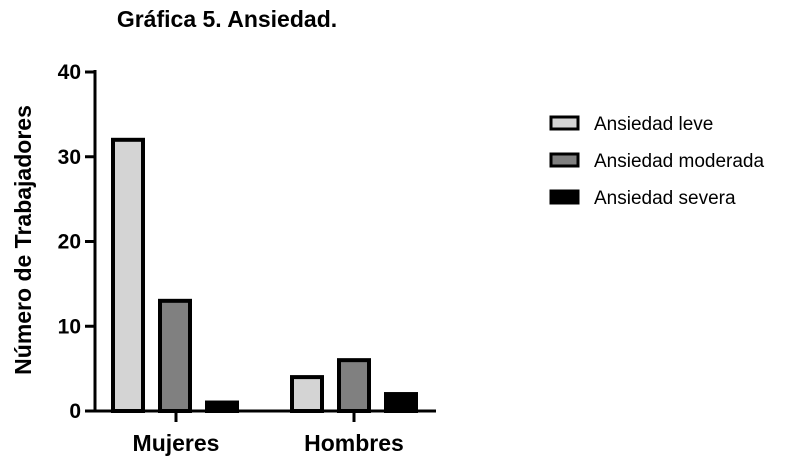  I want to click on y-tick-label-0: 0, so click(75, 411).